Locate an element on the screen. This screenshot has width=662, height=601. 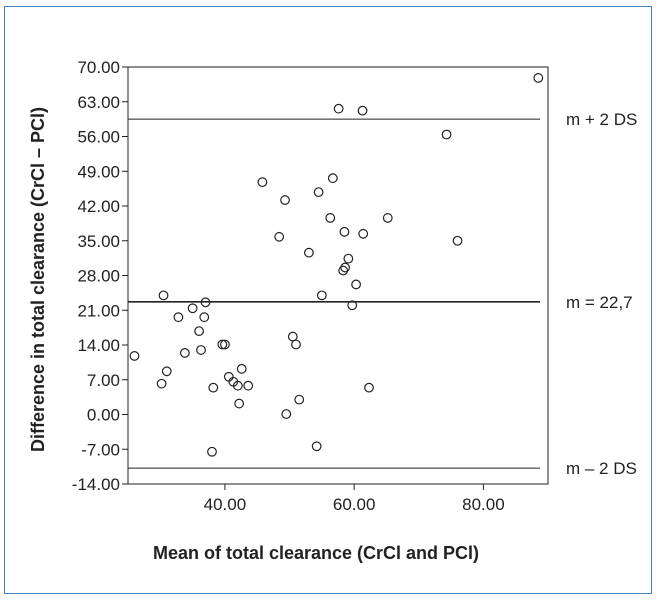
y-tick-label: 63.00 is located at coordinates (98, 102).